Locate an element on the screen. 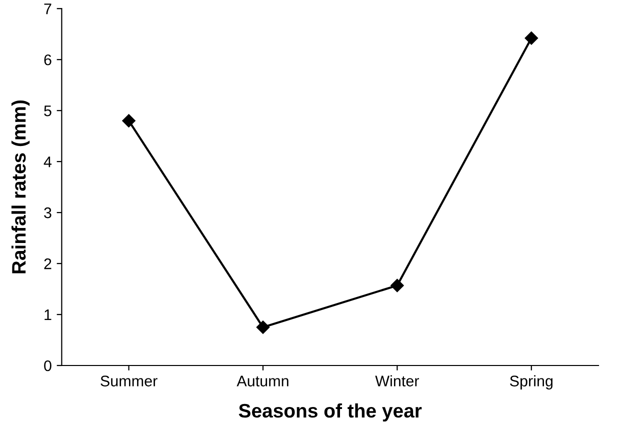  y-tick-label: 7 is located at coordinates (48, 9).